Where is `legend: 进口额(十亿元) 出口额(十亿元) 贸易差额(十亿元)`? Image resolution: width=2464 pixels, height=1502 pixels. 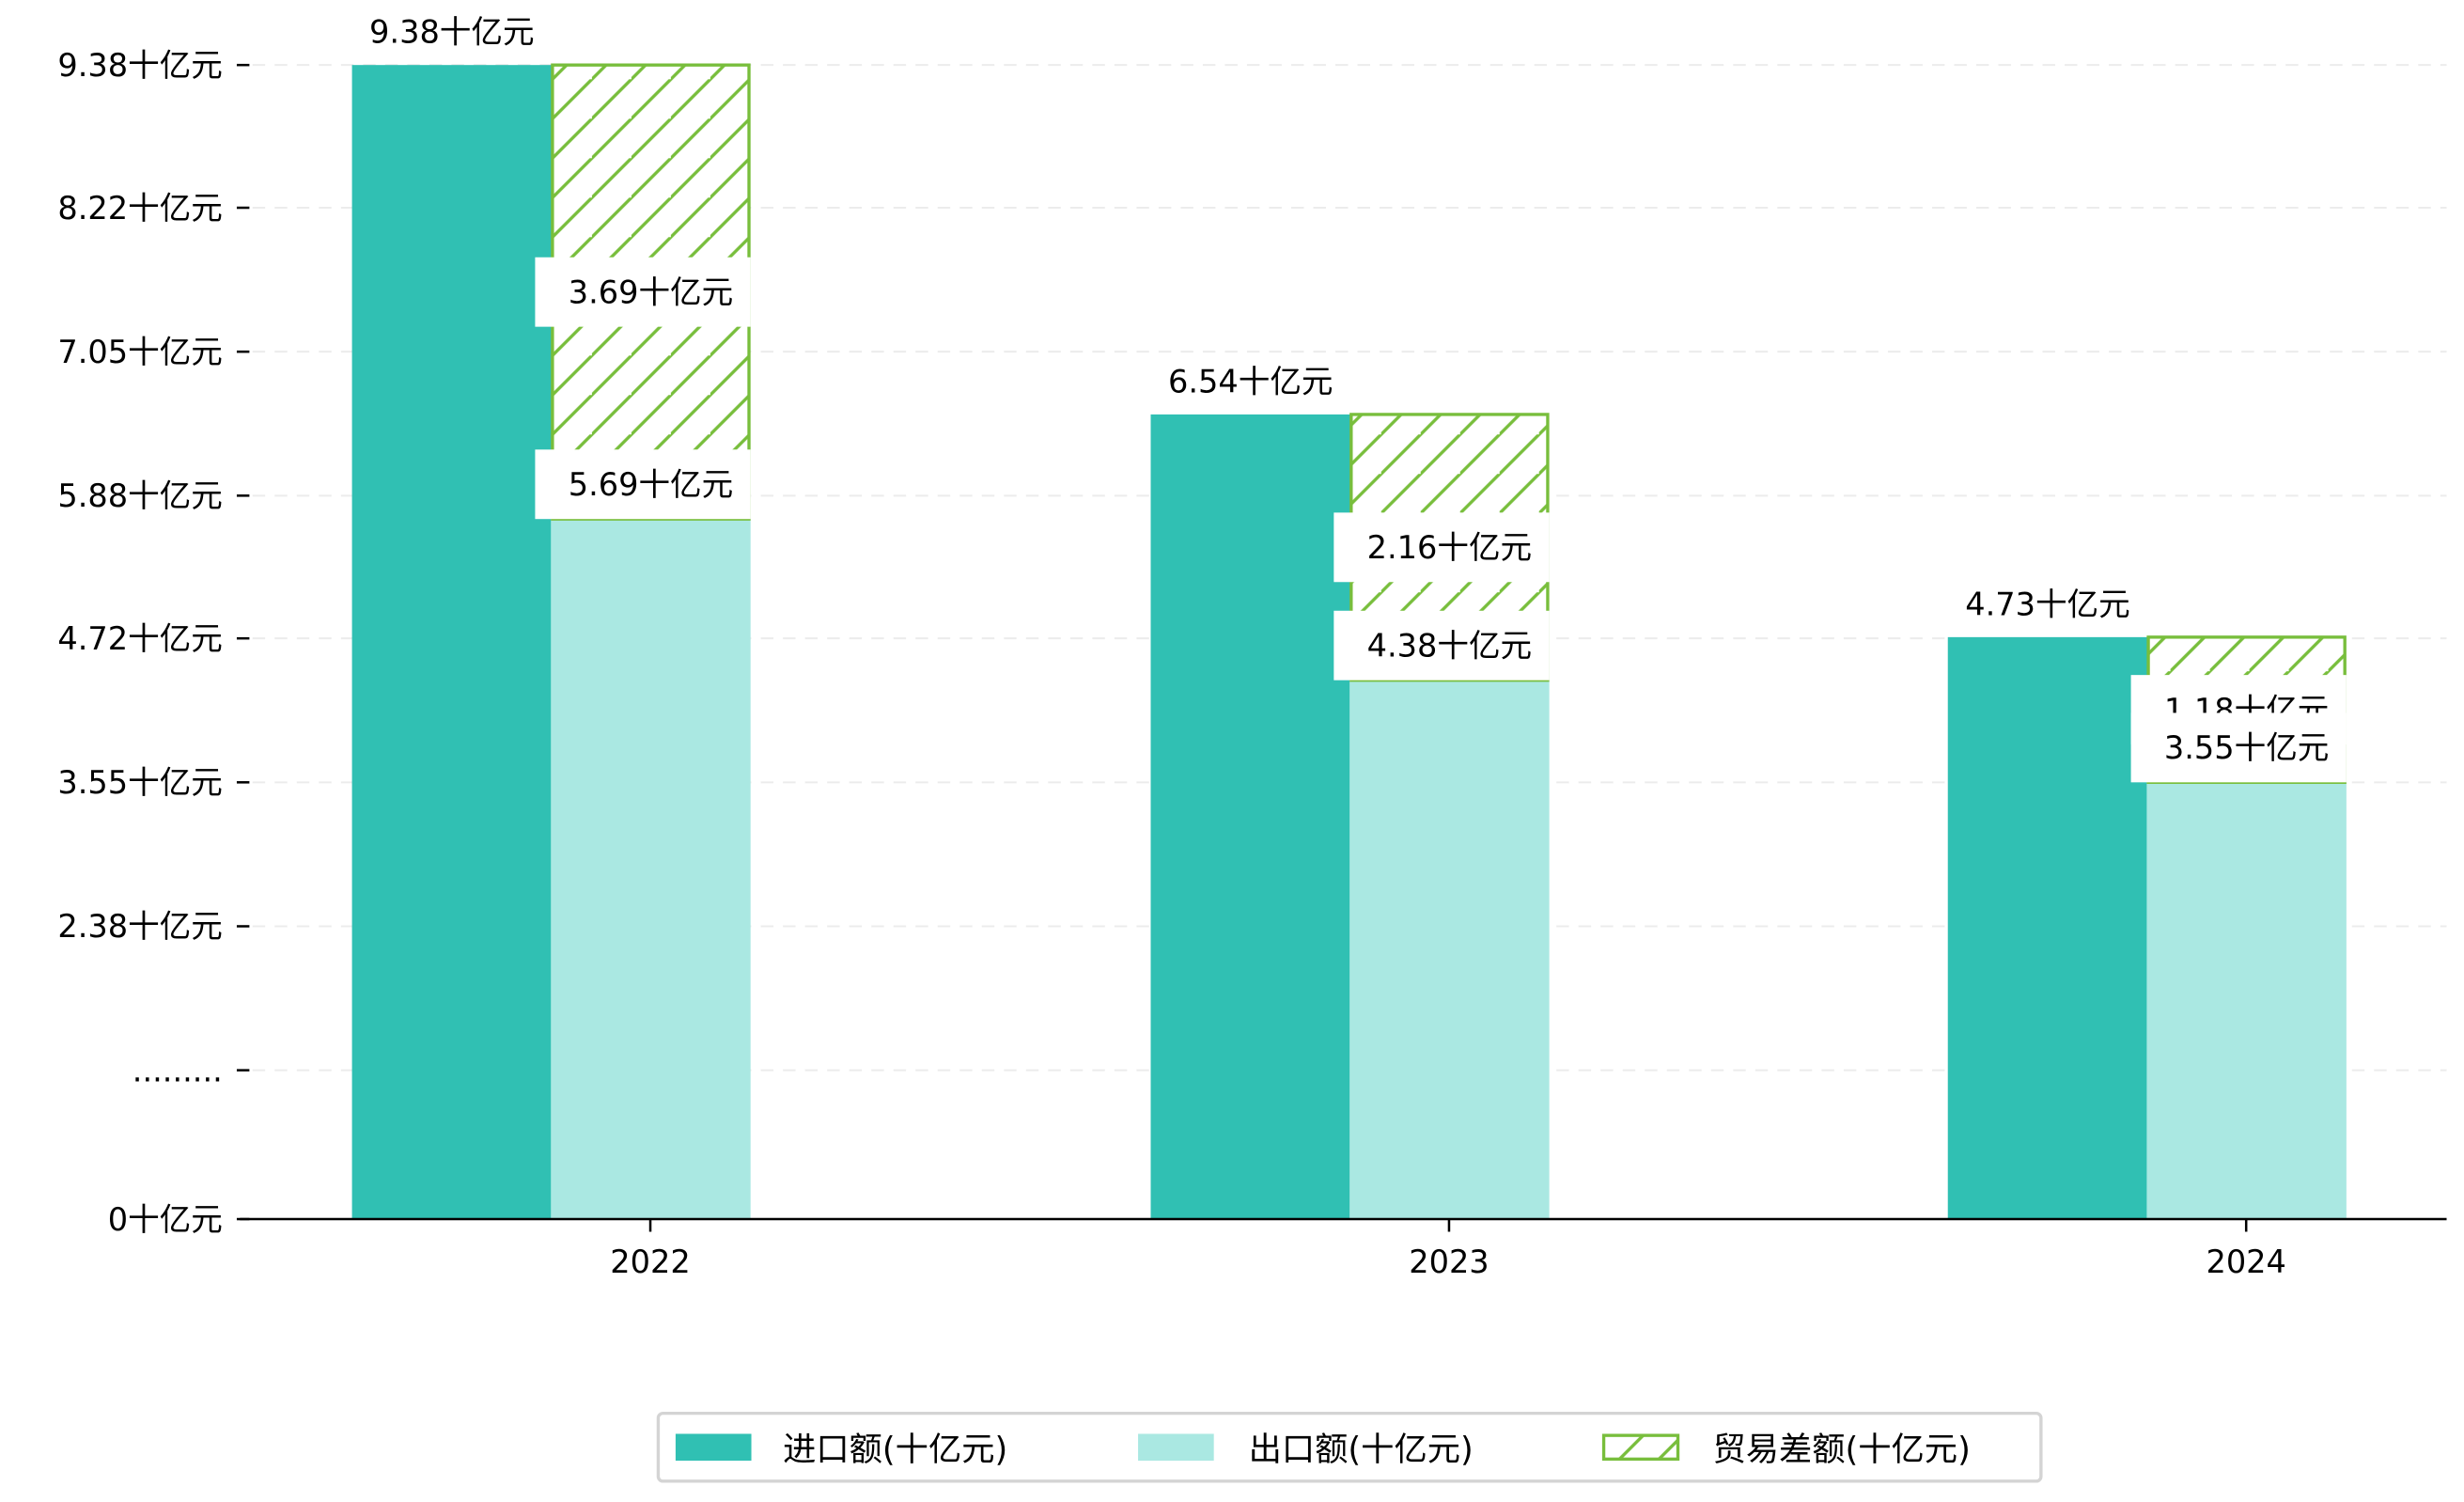 legend: 进口额(十亿元) 出口额(十亿元) 贸易差额(十亿元) is located at coordinates (1349, 1447).